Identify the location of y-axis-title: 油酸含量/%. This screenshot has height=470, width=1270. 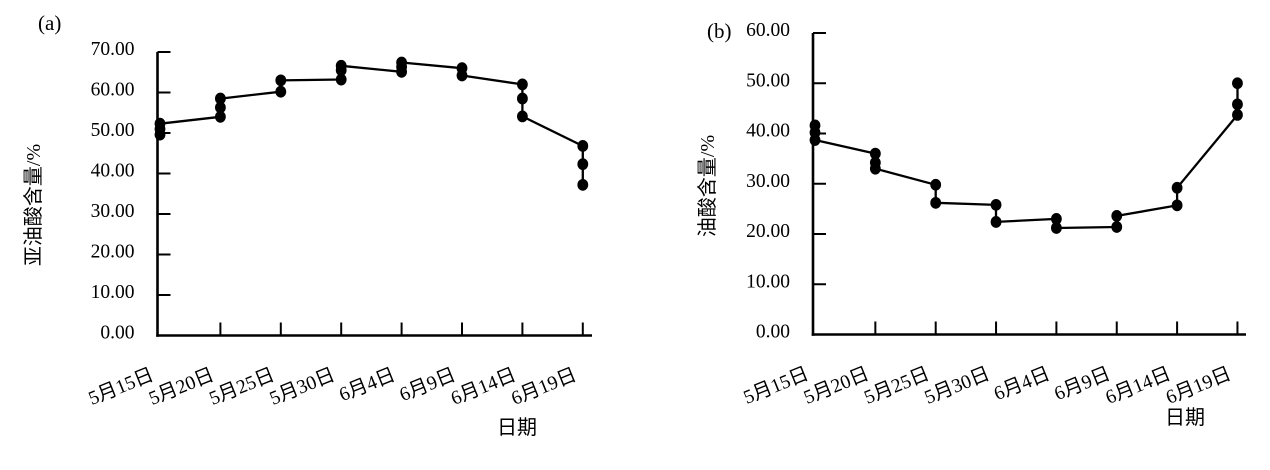
(707, 186).